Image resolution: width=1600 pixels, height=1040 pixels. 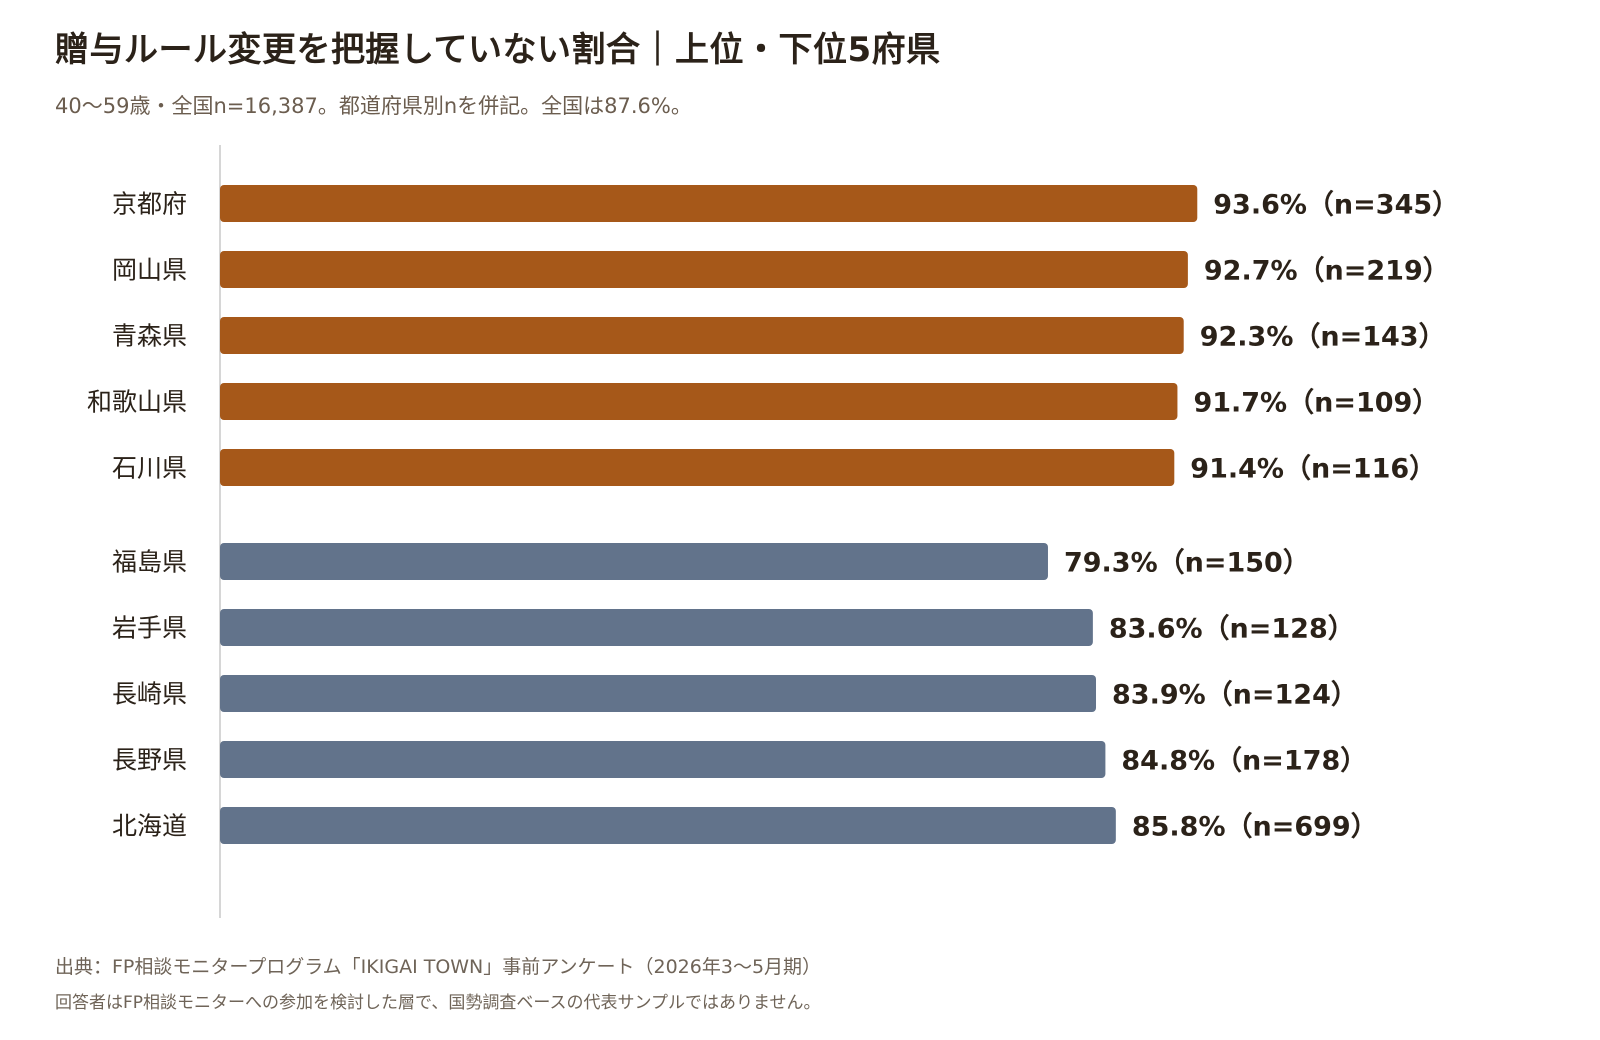 What do you see at coordinates (149, 760) in the screenshot?
I see `category-label: 長野県` at bounding box center [149, 760].